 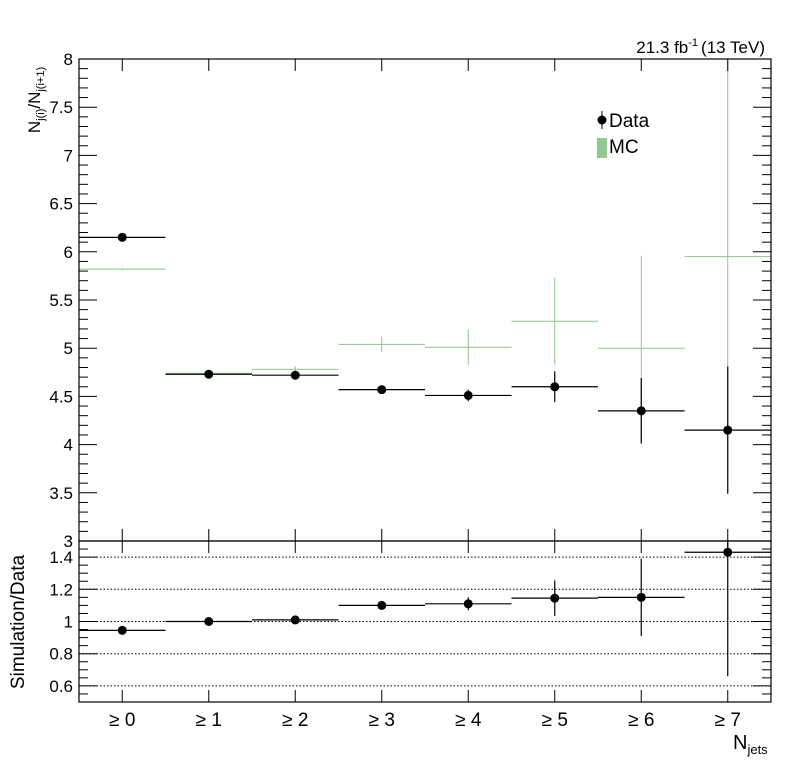 What do you see at coordinates (641, 720) in the screenshot?
I see `x-tick-label: ≥ 6` at bounding box center [641, 720].